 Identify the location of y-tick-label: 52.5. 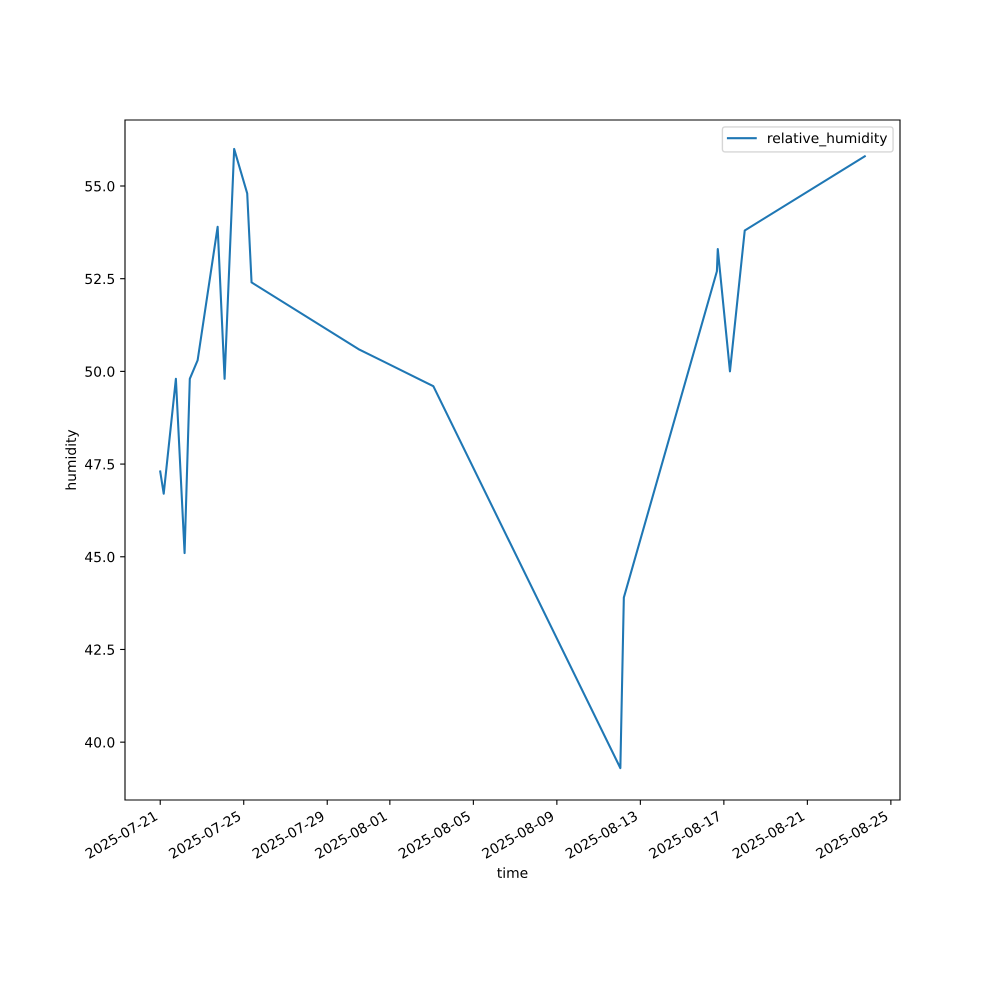
(99, 279).